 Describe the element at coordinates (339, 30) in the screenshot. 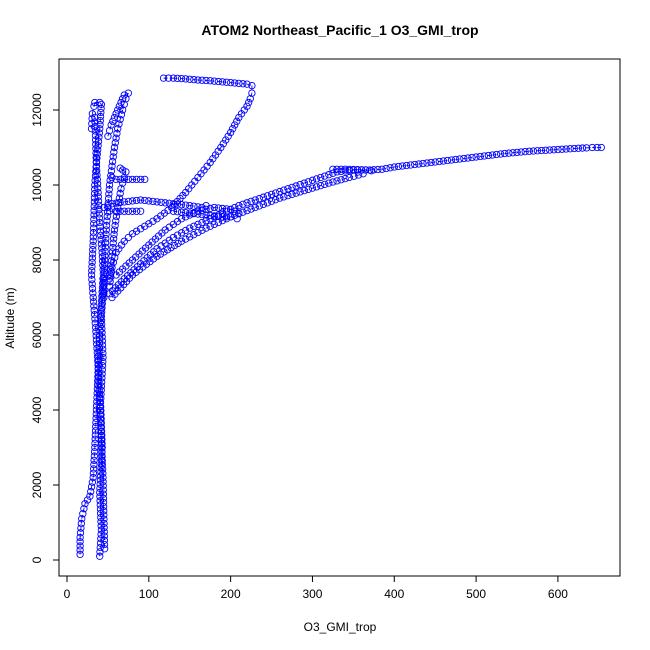

I see `chart-title: ATOM2 Northeast_Pacific_1 O3_GMI_trop` at that location.